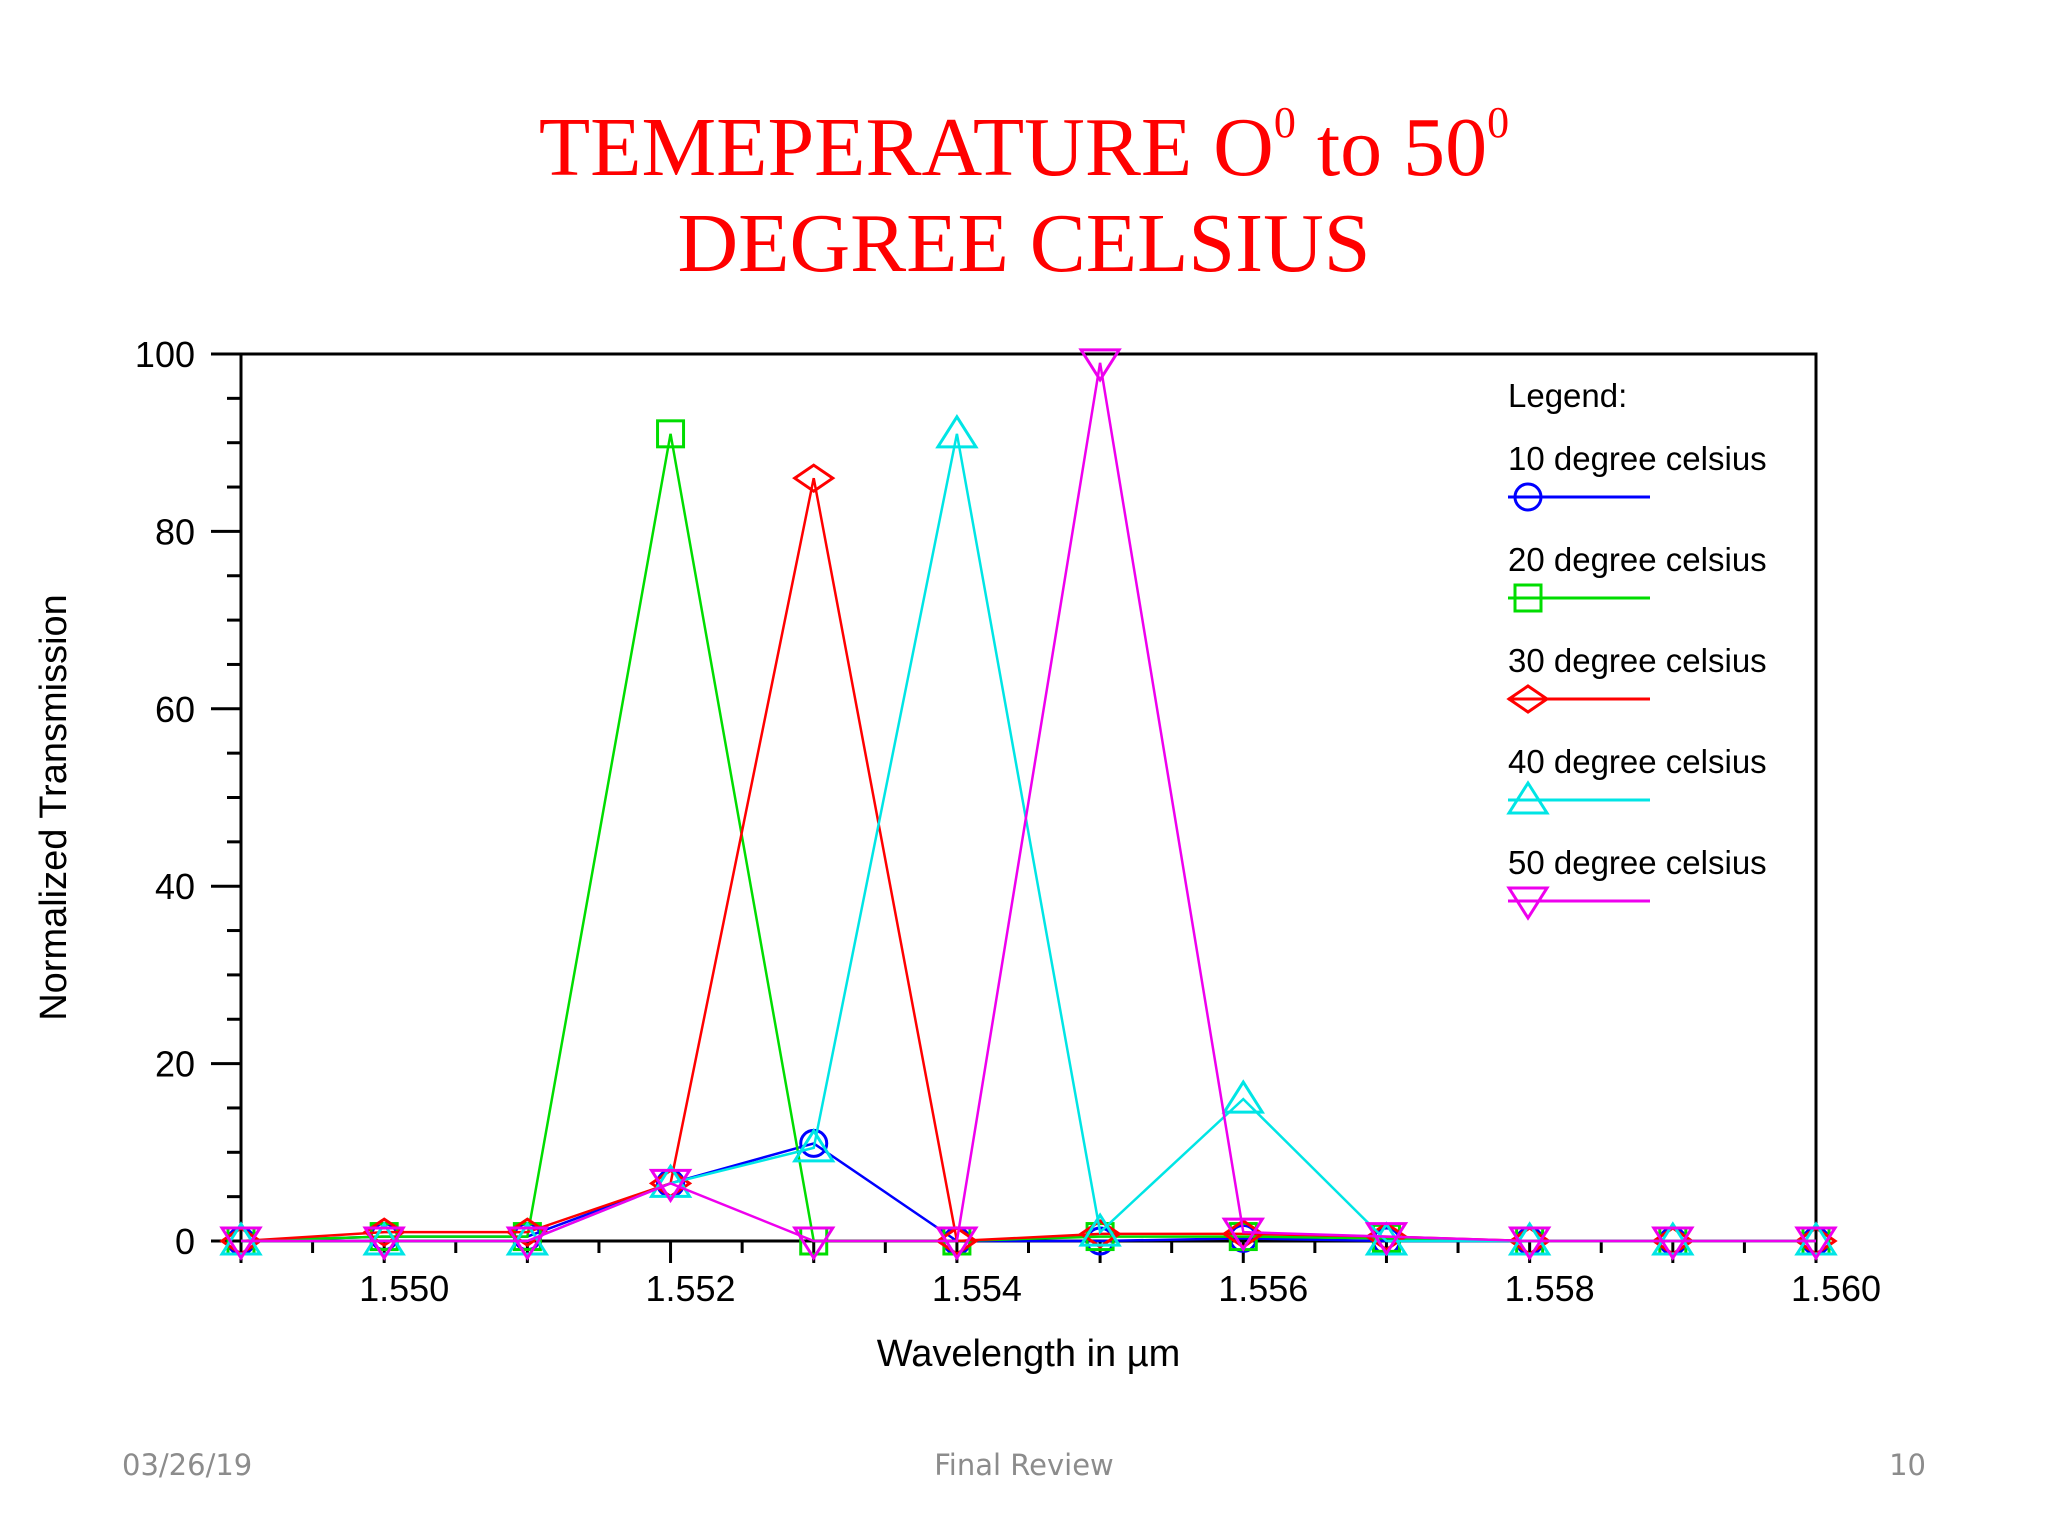 This screenshot has width=2048, height=1536. I want to click on legend-item-1: 10 degree celsius, so click(1637, 476).